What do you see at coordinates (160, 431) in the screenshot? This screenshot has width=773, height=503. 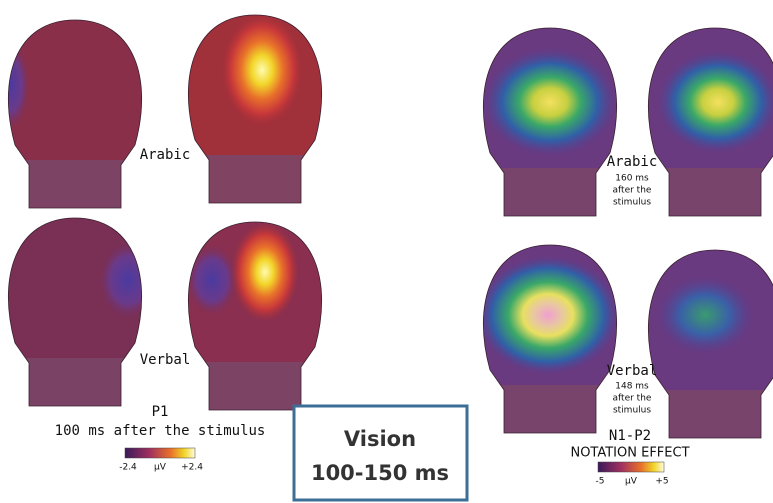 I see `caption: 100 ms after the stimulus` at bounding box center [160, 431].